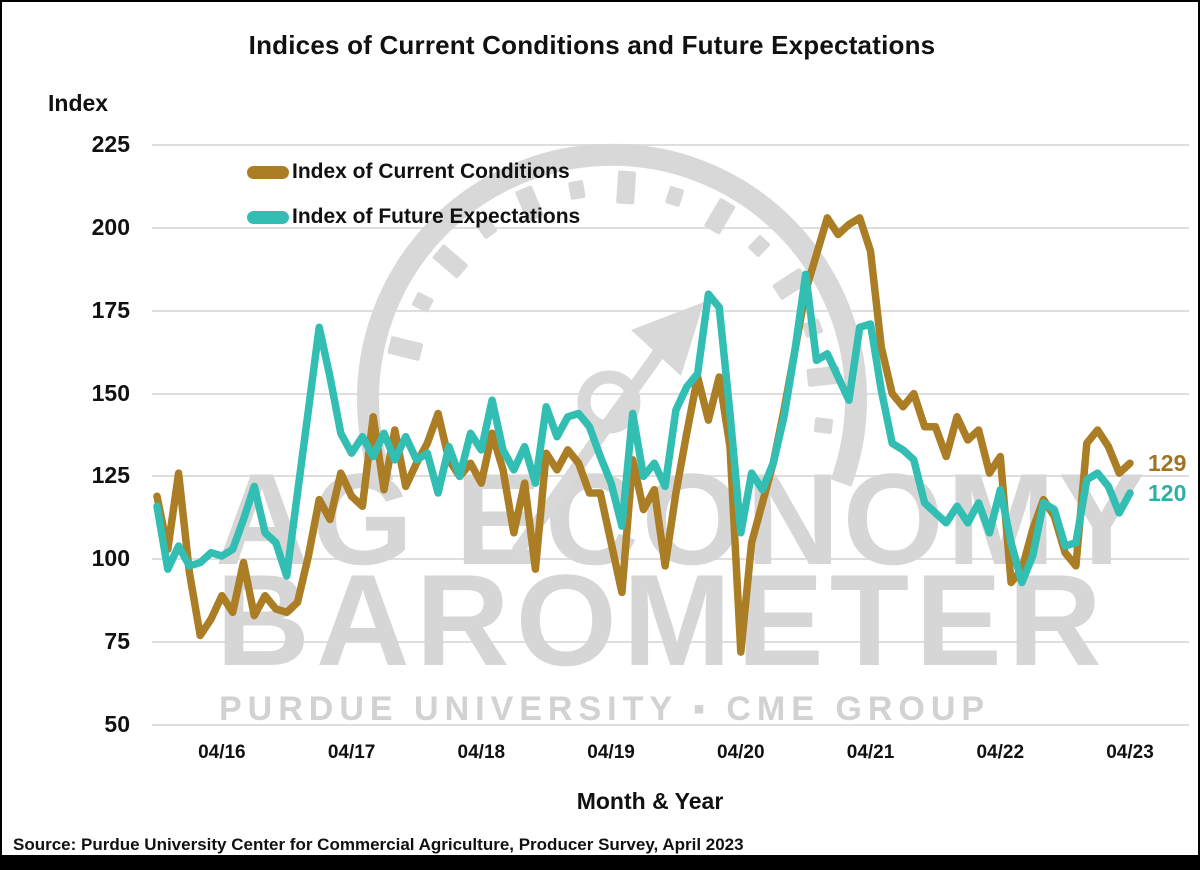 The width and height of the screenshot is (1200, 870). What do you see at coordinates (1167, 493) in the screenshot?
I see `end-value-future-expectations: 120` at bounding box center [1167, 493].